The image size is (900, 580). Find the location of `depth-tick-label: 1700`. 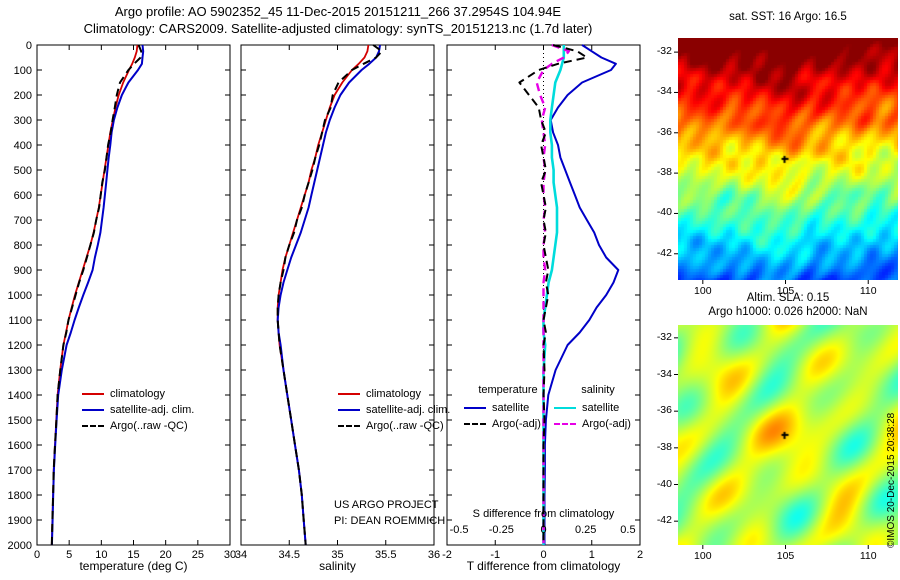

depth-tick-label: 1700 is located at coordinates (20, 471).